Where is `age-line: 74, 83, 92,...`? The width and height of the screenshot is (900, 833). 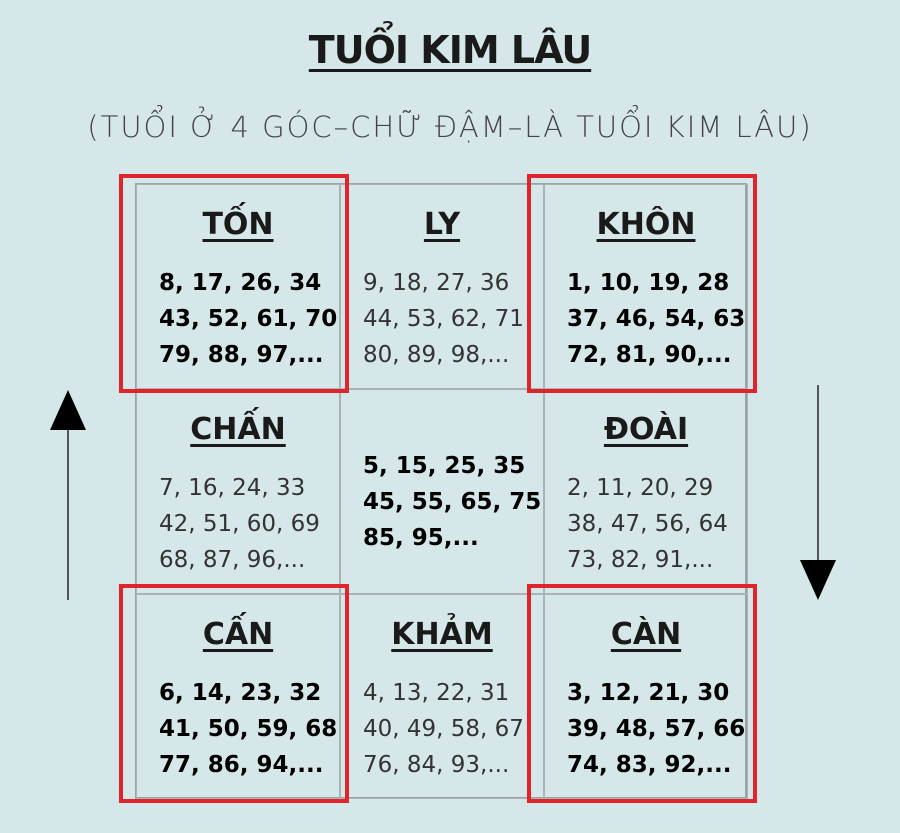 age-line: 74, 83, 92,... is located at coordinates (649, 765).